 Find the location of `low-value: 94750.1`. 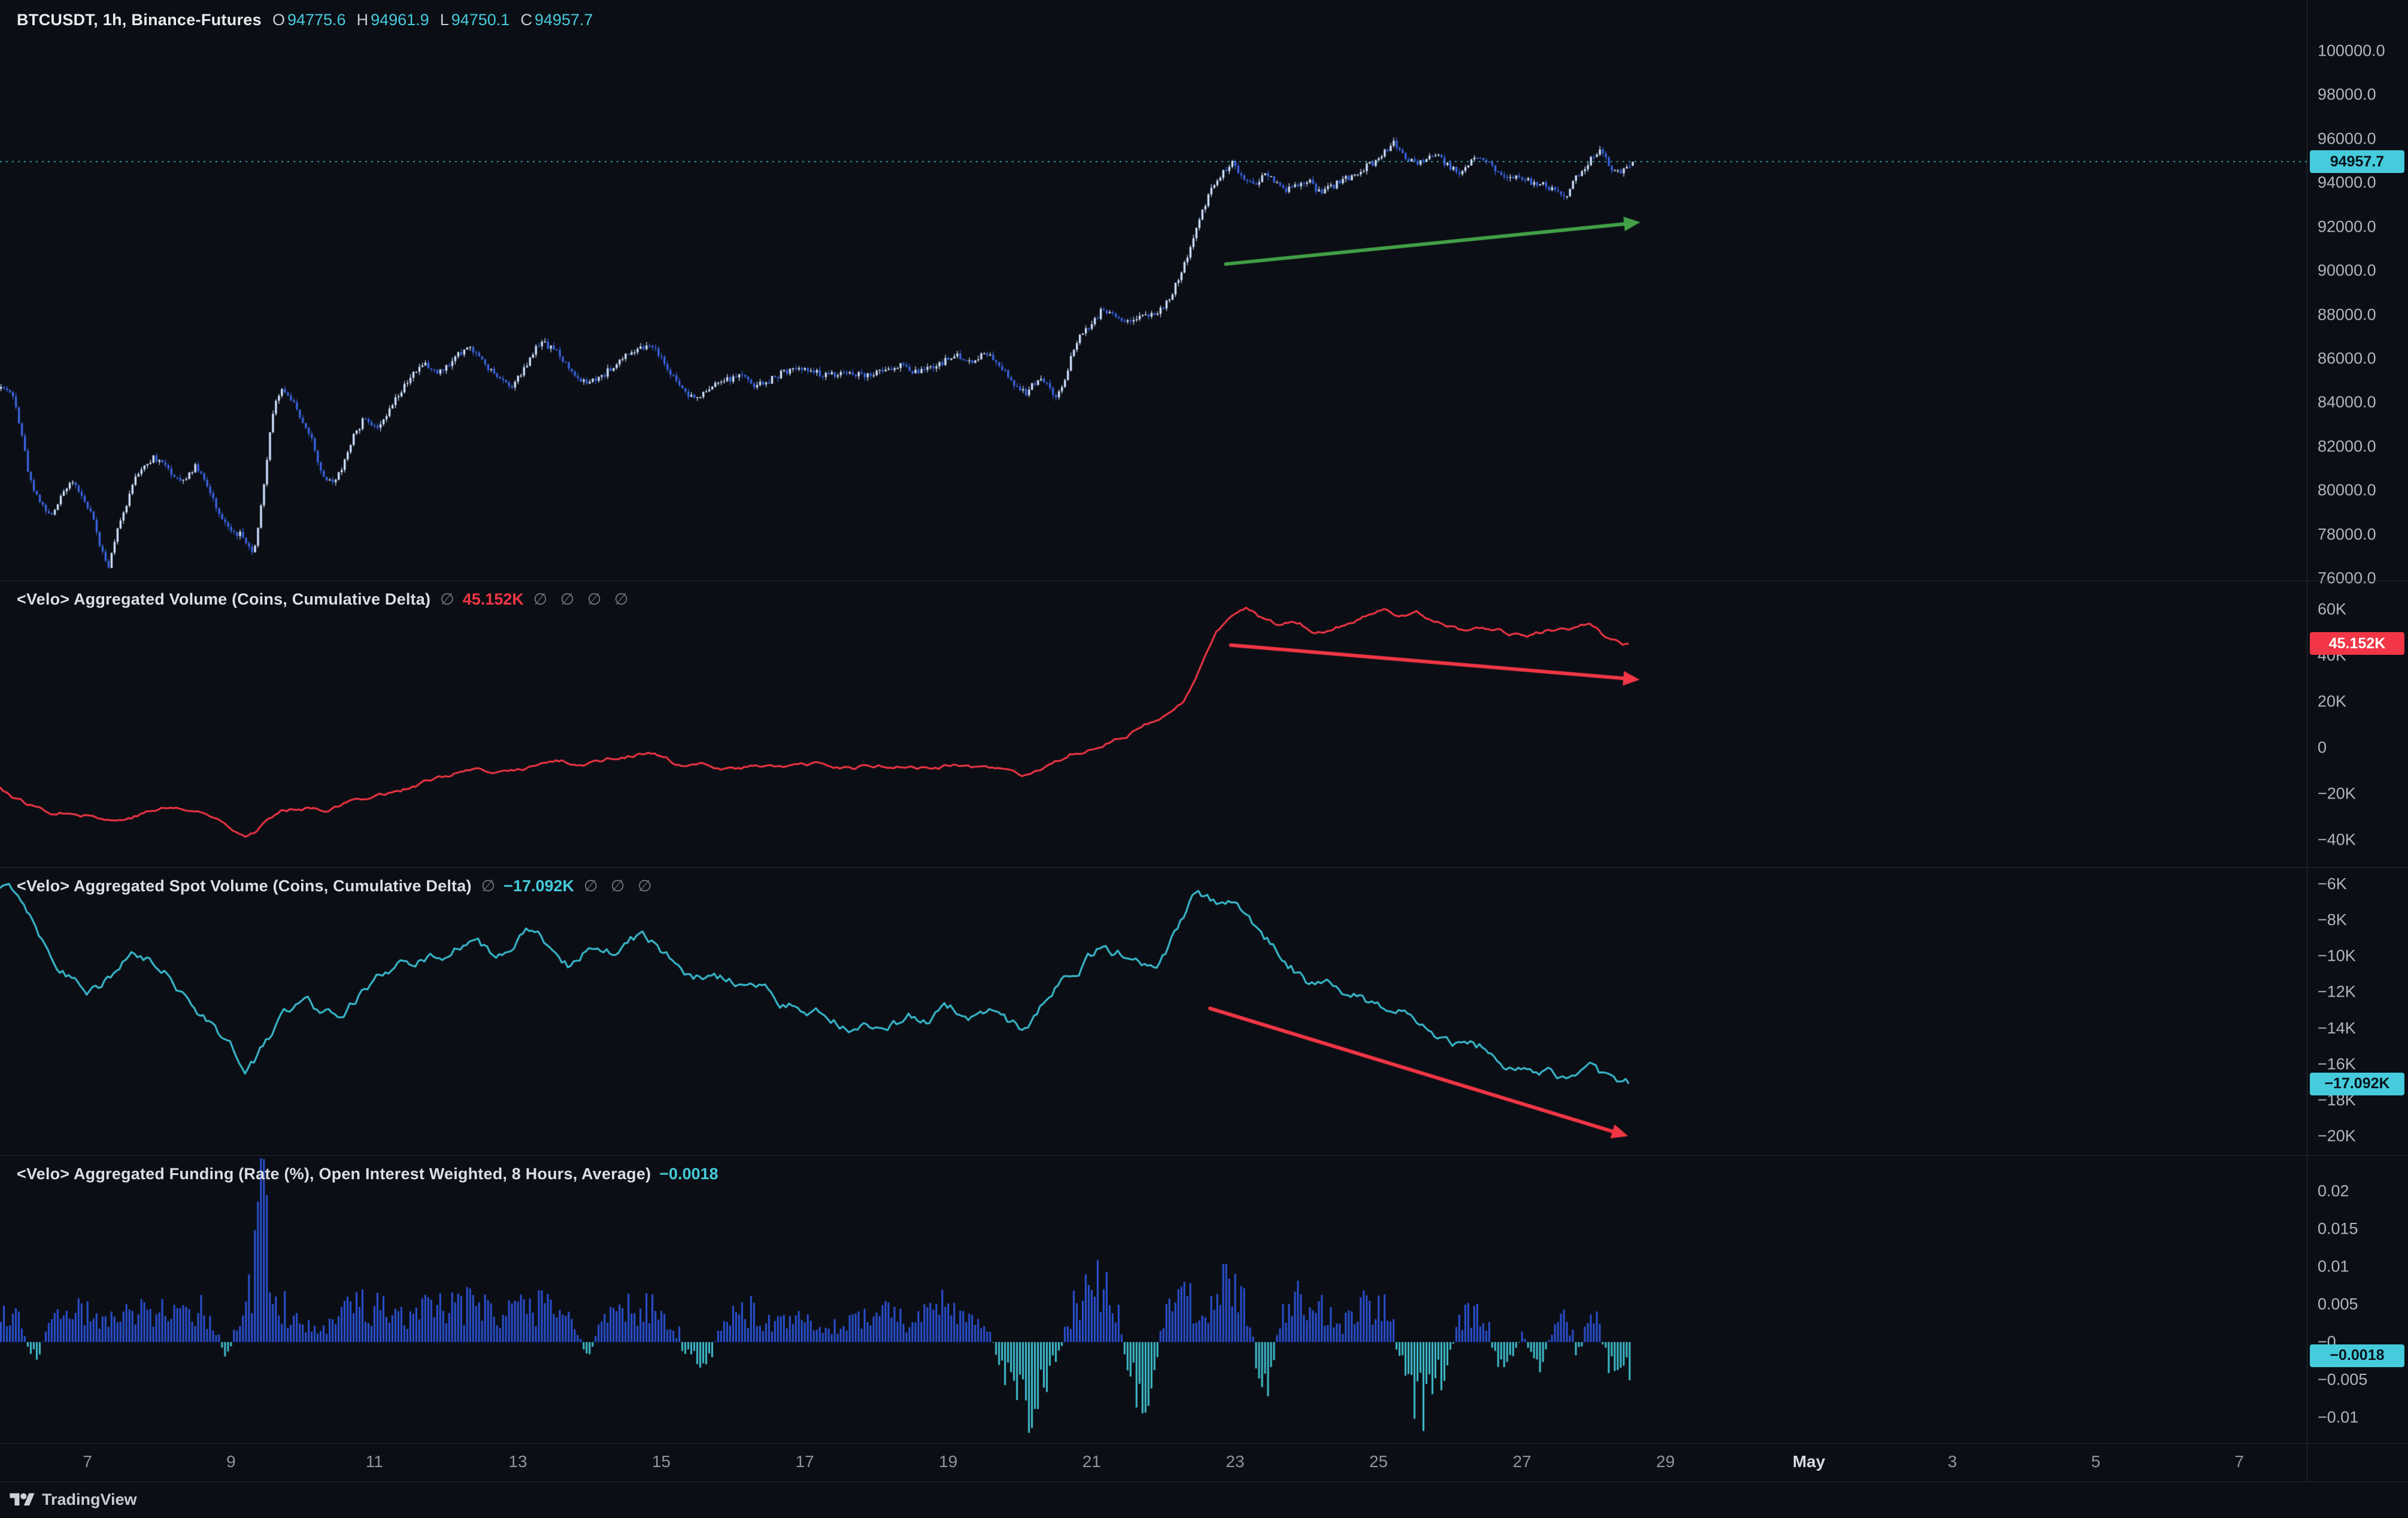

low-value: 94750.1 is located at coordinates (480, 20).